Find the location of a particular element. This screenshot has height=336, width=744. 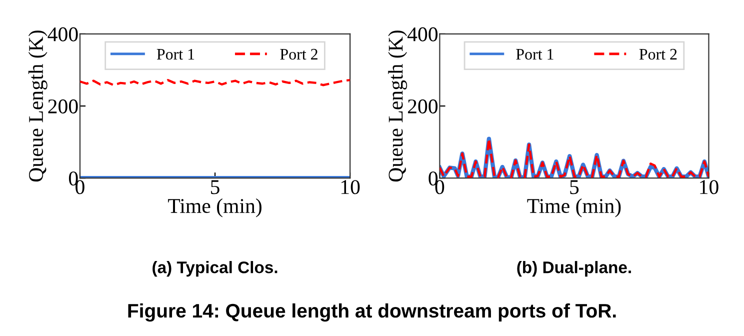

text: (a) Typical Clos. is located at coordinates (215, 269).